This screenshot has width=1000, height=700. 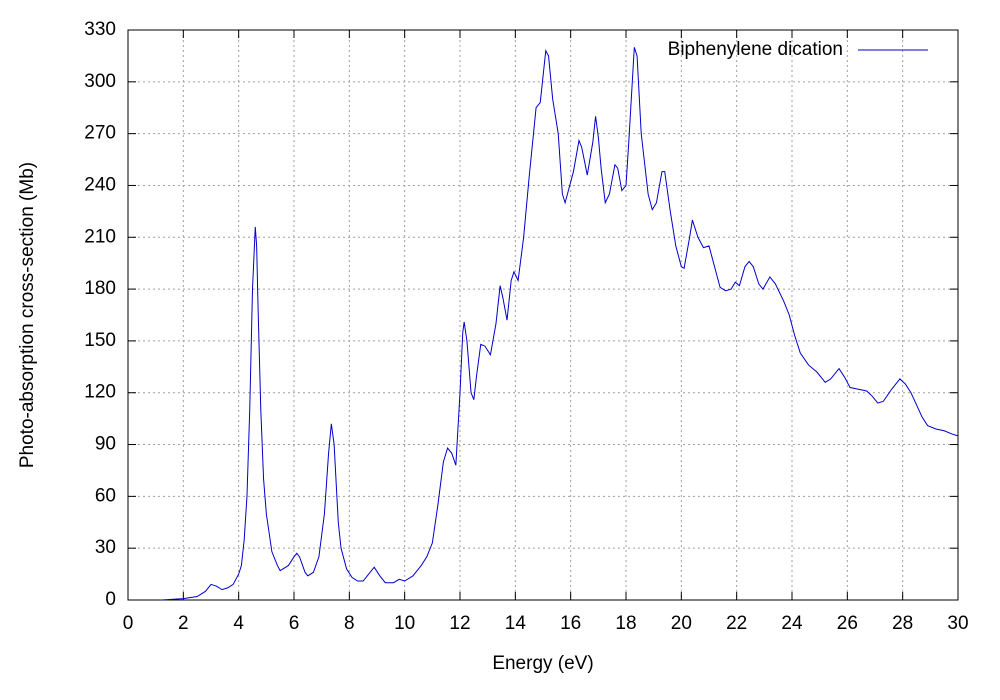 I want to click on x-tick-label: 2, so click(x=183, y=623).